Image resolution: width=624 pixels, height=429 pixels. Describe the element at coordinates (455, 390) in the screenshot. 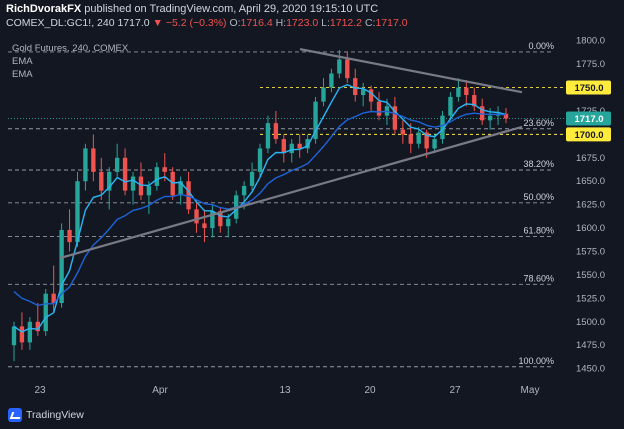

I see `x-tick-label: 27` at that location.